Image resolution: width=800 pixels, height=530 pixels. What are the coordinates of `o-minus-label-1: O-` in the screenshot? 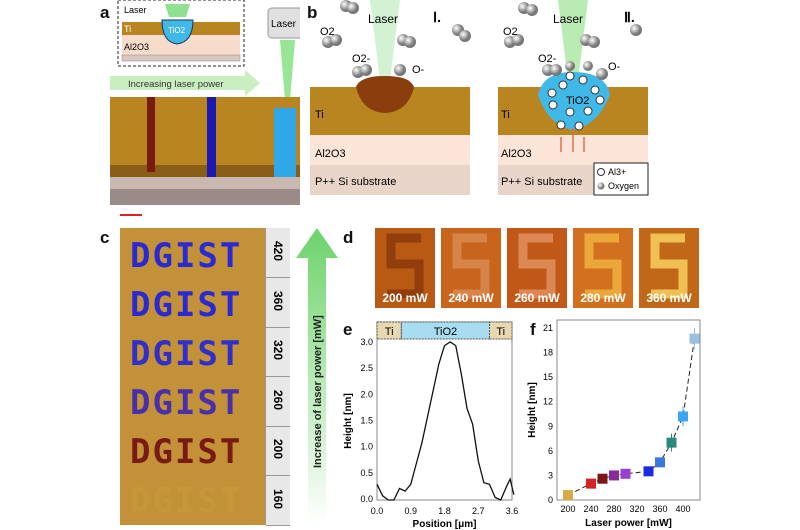 It's located at (418, 70).